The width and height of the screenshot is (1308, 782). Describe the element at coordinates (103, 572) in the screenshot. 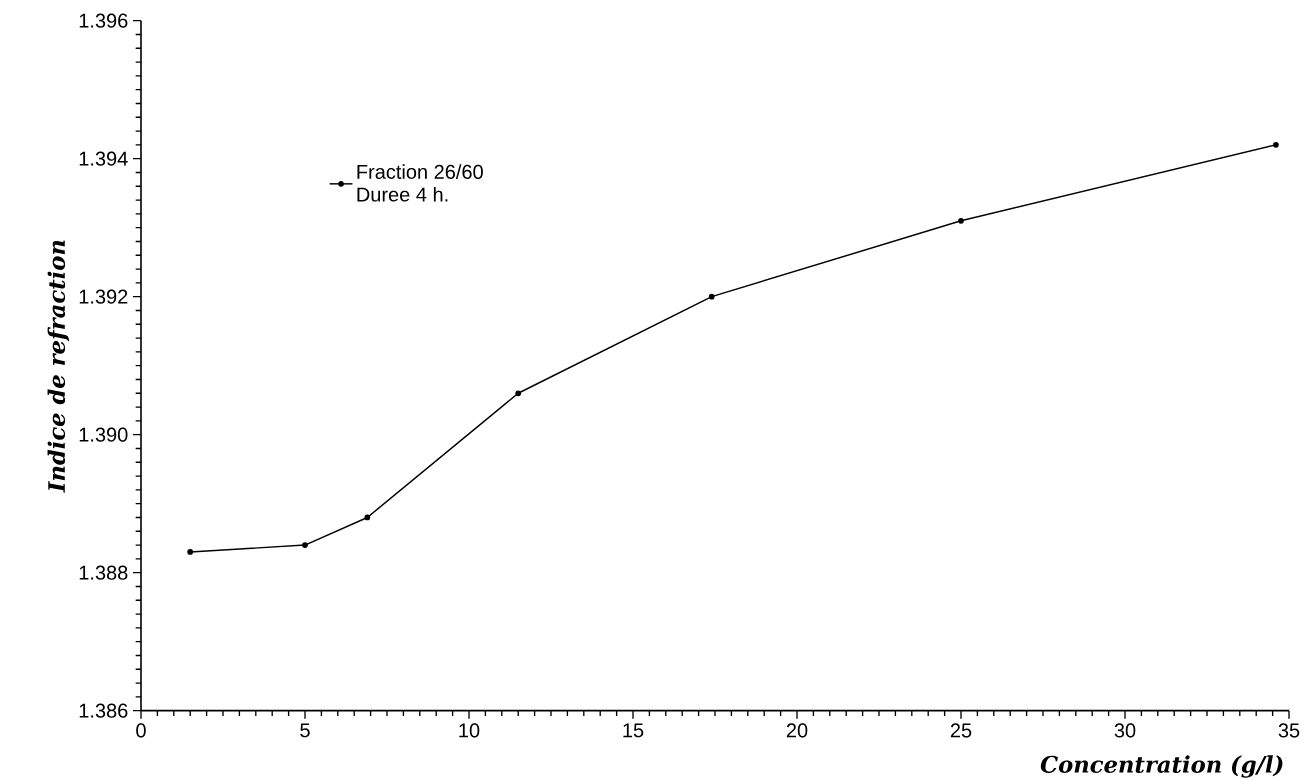

I see `y-tick-label: 1.388` at that location.